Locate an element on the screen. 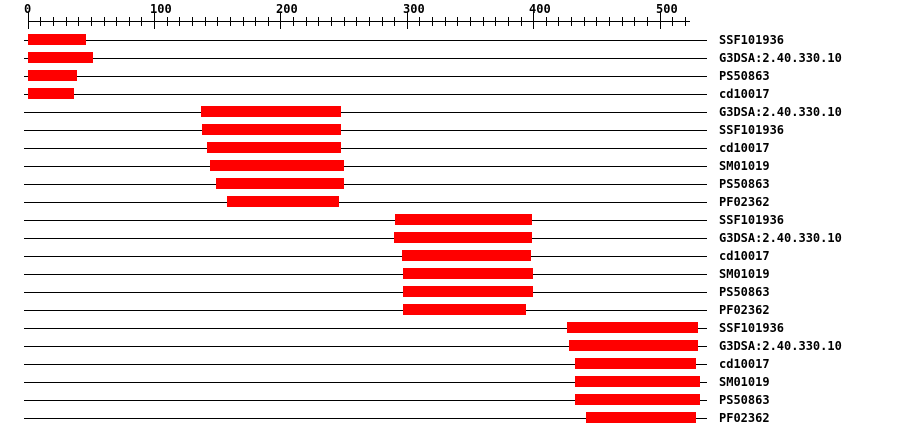  axis-tick-label: 500 is located at coordinates (667, 9).